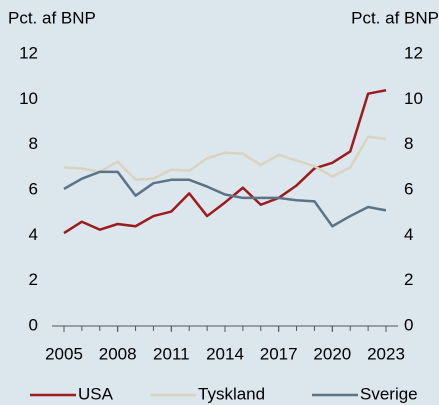 This screenshot has width=439, height=405. Describe the element at coordinates (231, 393) in the screenshot. I see `legend-label: Tyskland` at that location.